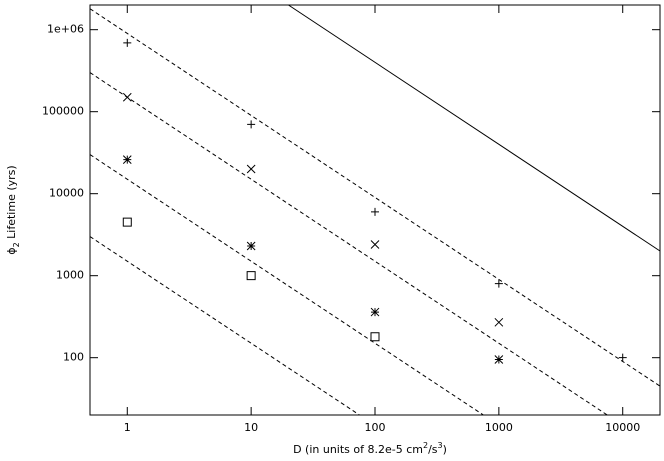  Describe the element at coordinates (11, 203) in the screenshot. I see `y-label-part: Lifetime (yrs)` at that location.